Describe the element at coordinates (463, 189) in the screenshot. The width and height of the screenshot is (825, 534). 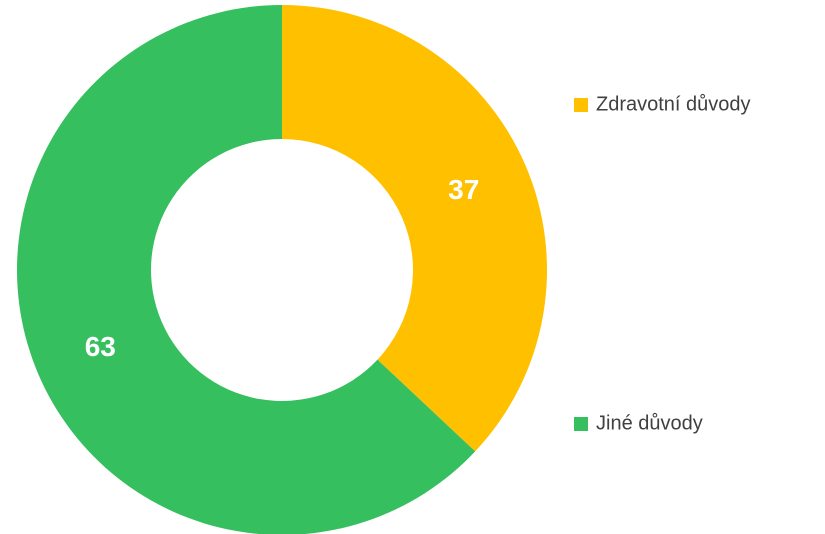
I see `data-label: 37` at that location.